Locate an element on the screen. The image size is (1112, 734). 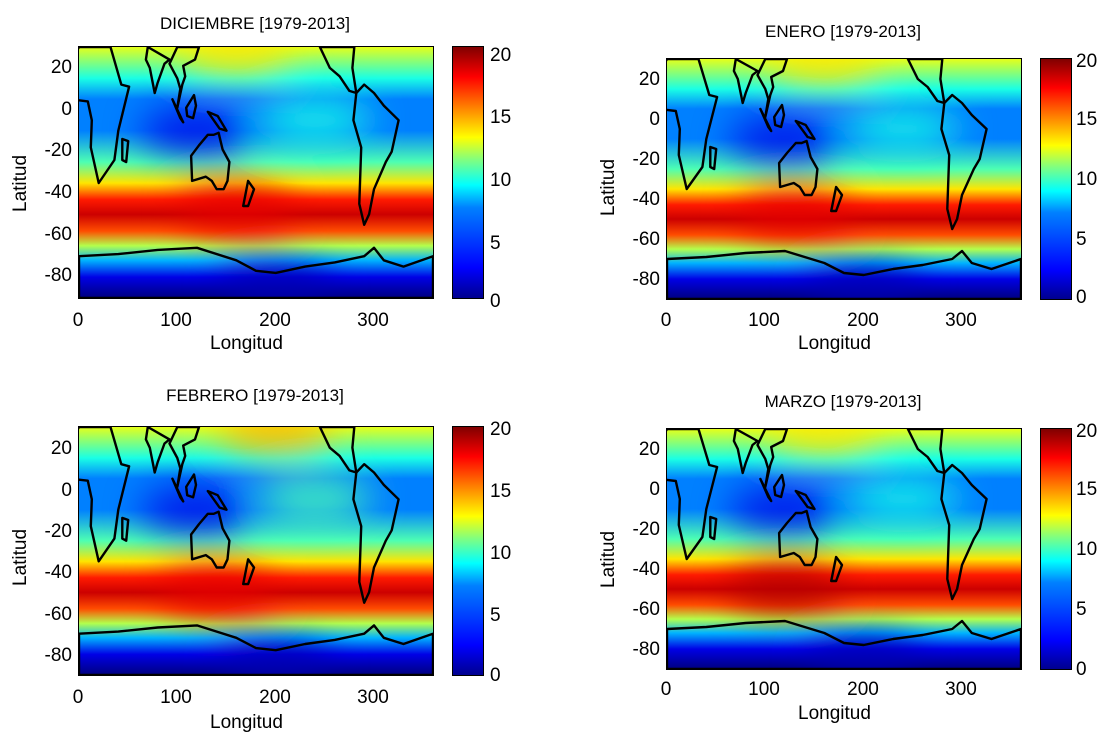
coastline-namerica is located at coordinates (926, 452).